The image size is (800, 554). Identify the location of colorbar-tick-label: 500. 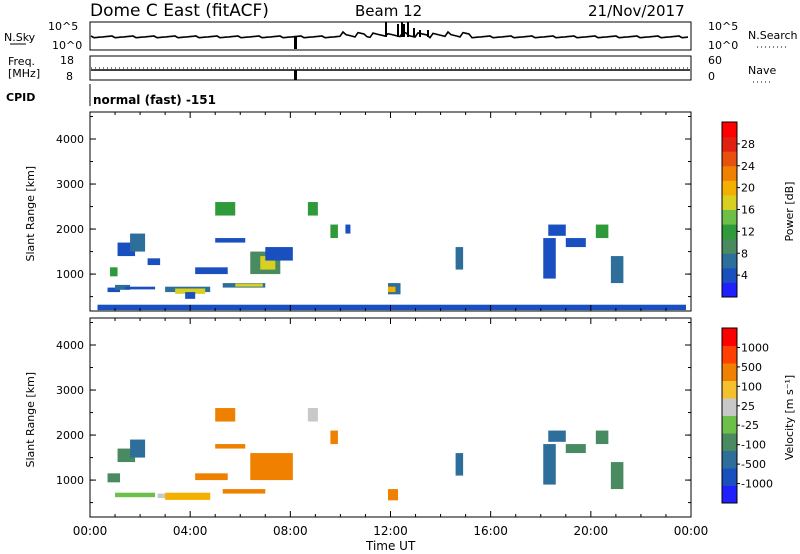
(751, 367).